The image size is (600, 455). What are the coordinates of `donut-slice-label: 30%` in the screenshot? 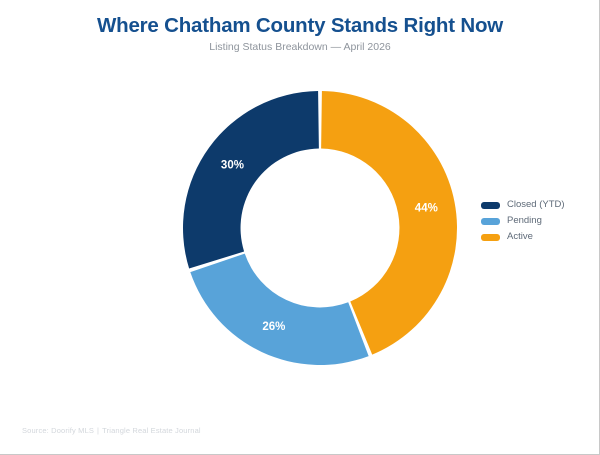 It's located at (232, 165).